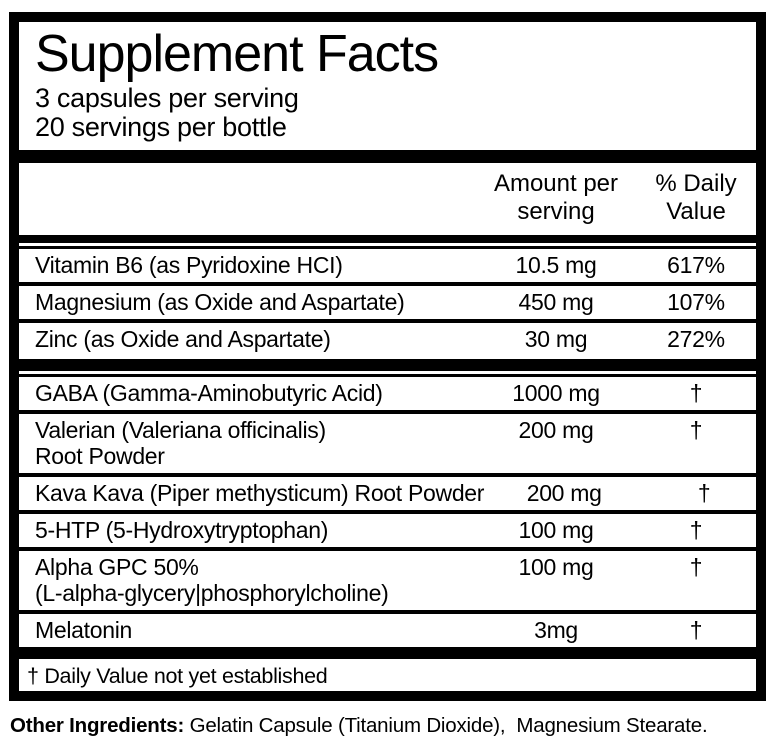  Describe the element at coordinates (387, 630) in the screenshot. I see `nutrient-row: Melatonin 3mg †` at that location.